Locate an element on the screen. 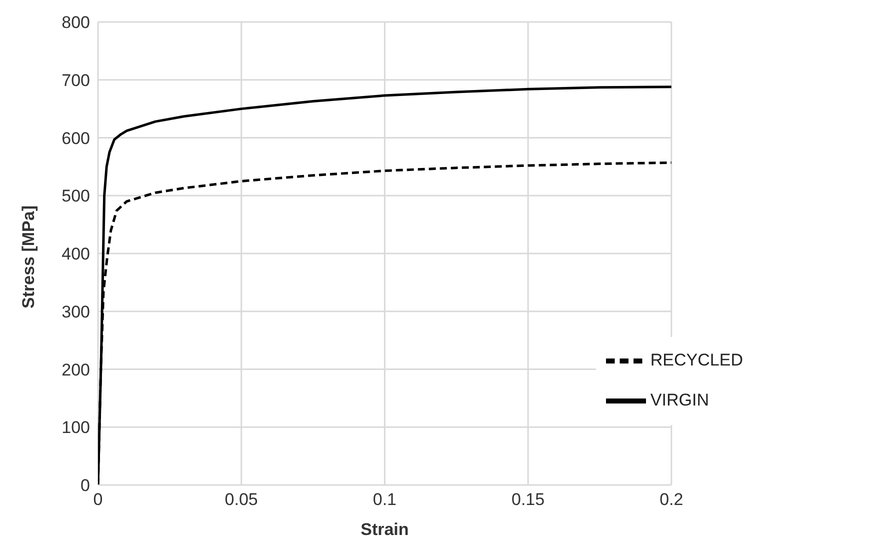 This screenshot has height=553, width=869. legend-label: VIRGIN is located at coordinates (679, 400).